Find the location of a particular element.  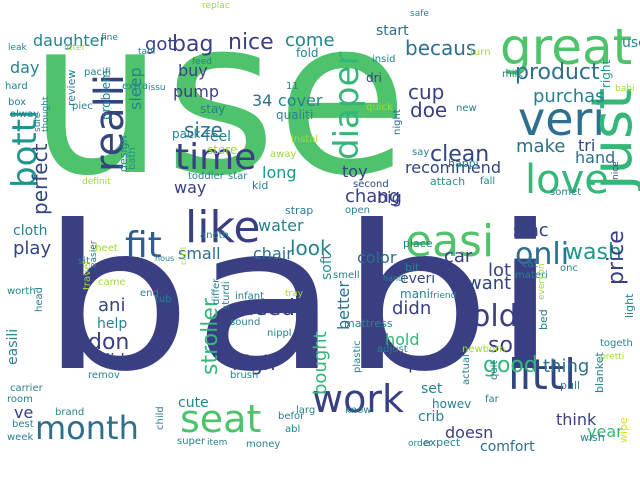

word: insid is located at coordinates (384, 59).